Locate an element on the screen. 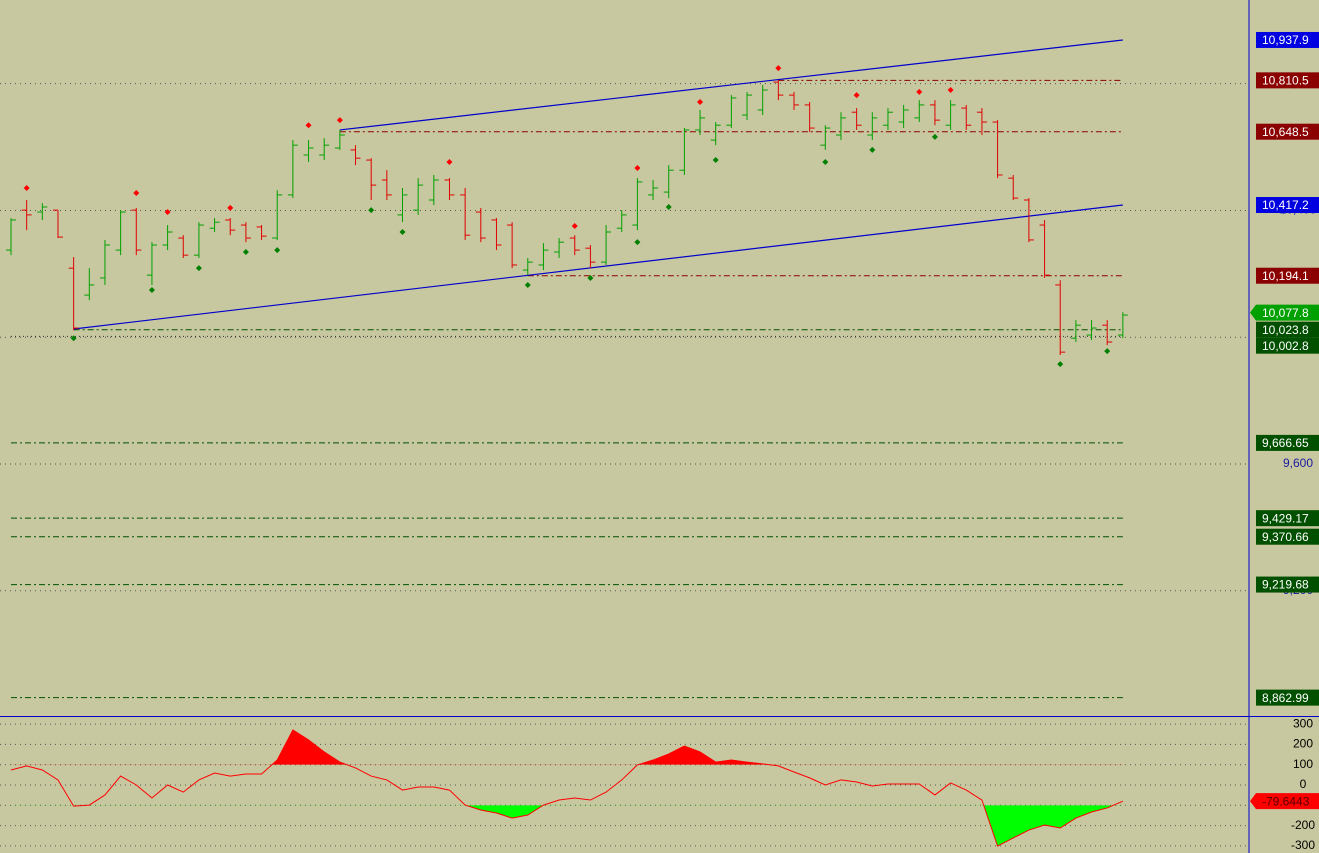 Image resolution: width=1319 pixels, height=853 pixels. price-tag-label: 9,219.68 is located at coordinates (1285, 585).